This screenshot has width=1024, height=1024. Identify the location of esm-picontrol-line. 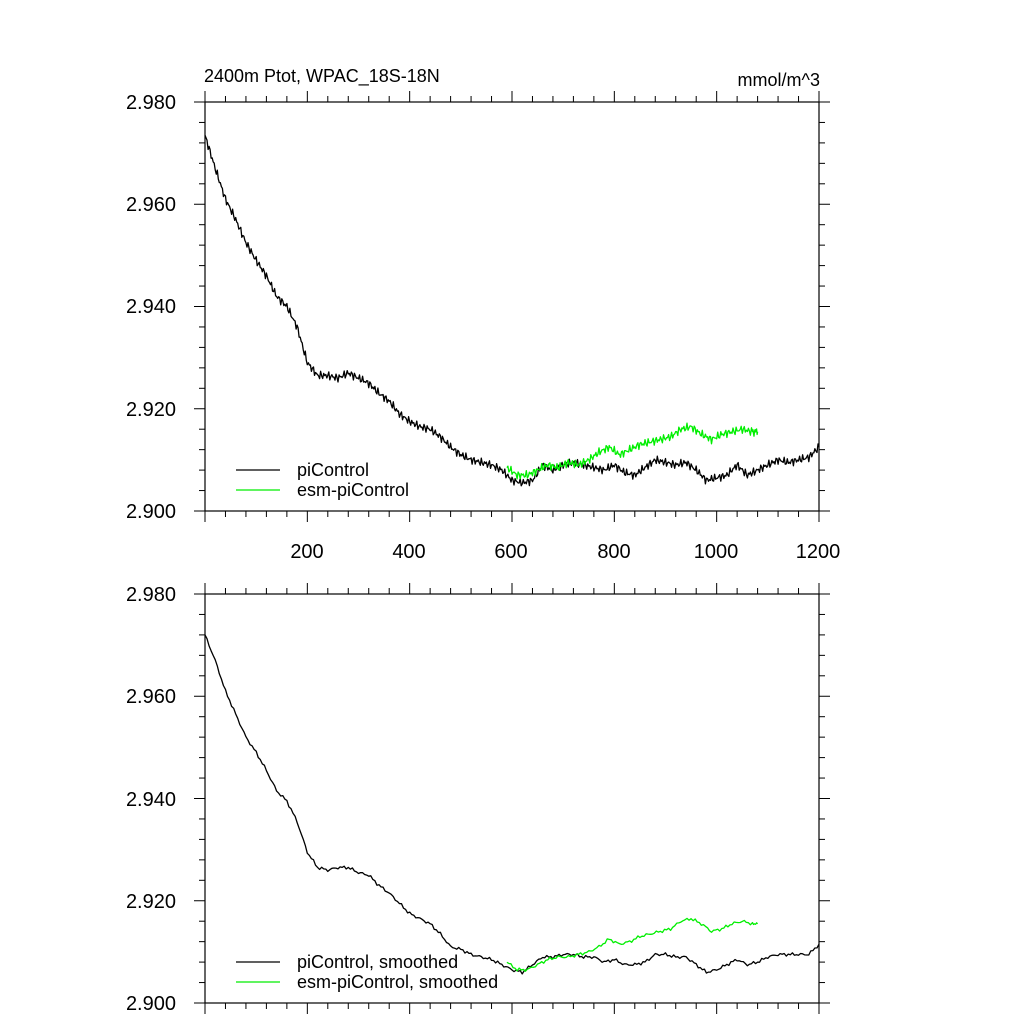
(632, 451).